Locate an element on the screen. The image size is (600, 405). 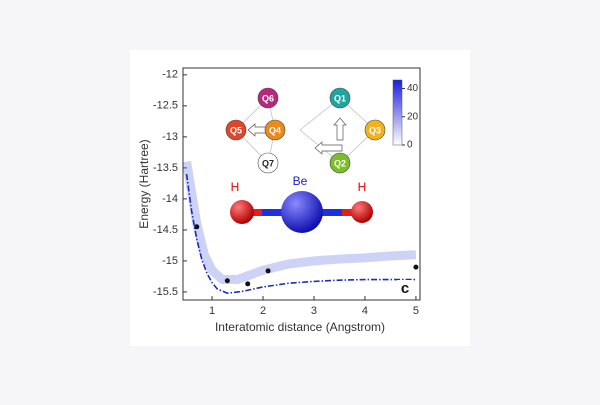
x-tick-label: 4 is located at coordinates (365, 311).